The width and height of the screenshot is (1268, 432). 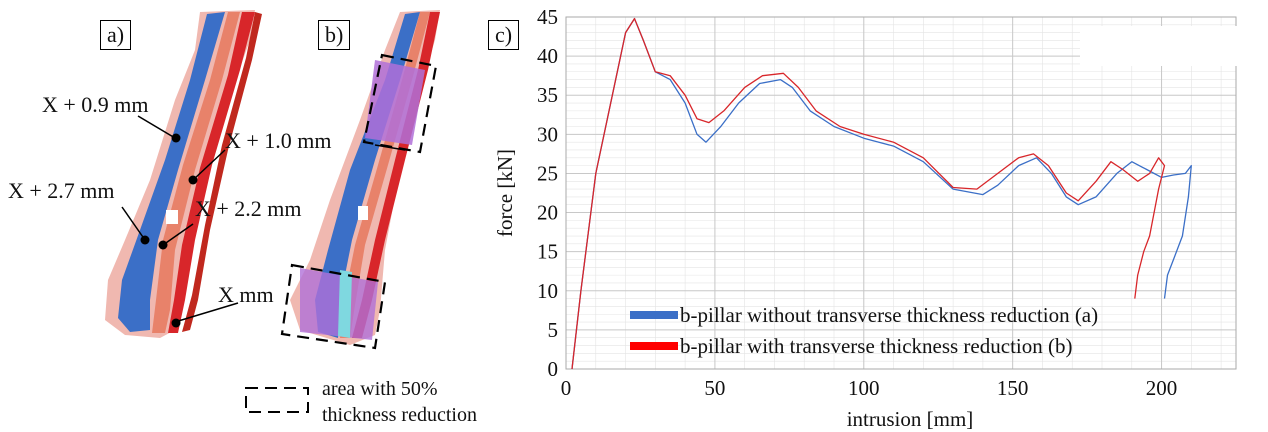 I want to click on panel-b-label: b), so click(x=334, y=35).